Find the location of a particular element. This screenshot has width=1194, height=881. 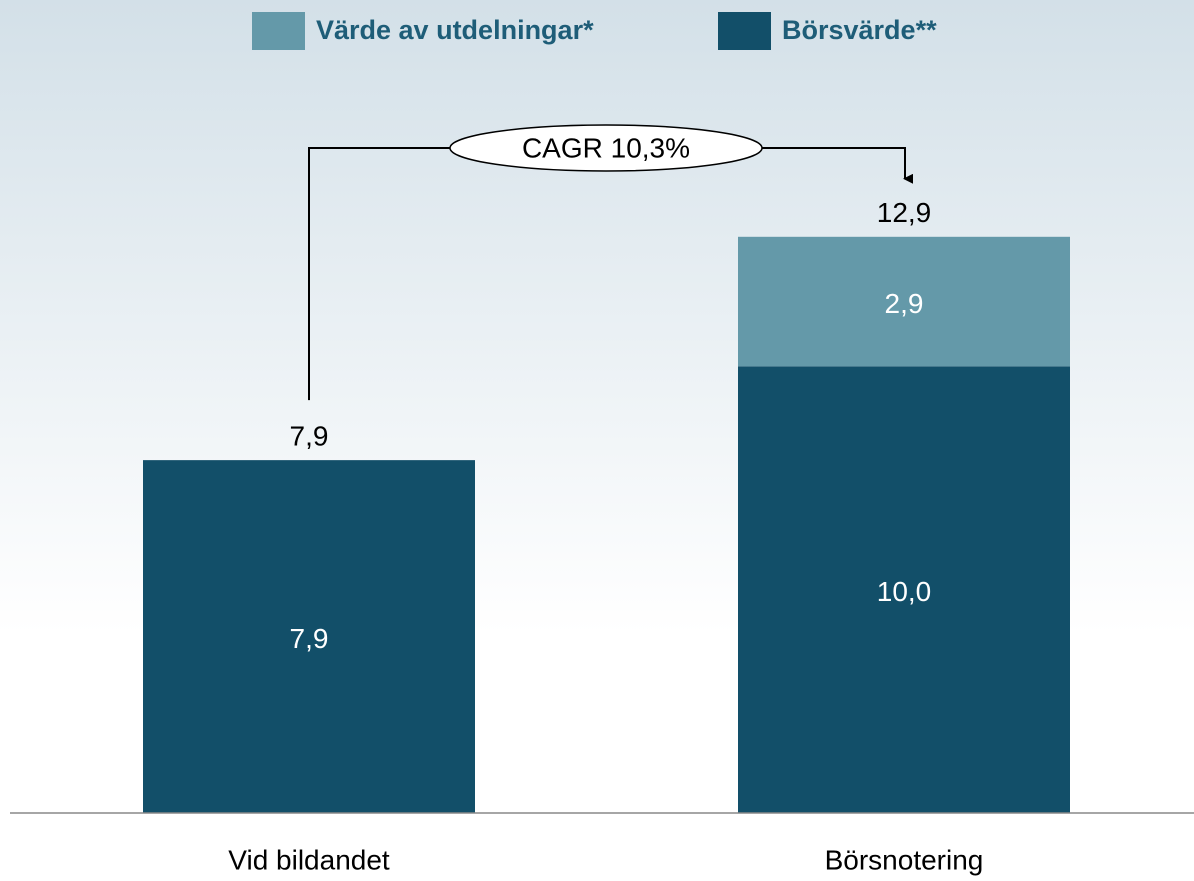

legend-label: Värde av utdelningar* is located at coordinates (455, 30).